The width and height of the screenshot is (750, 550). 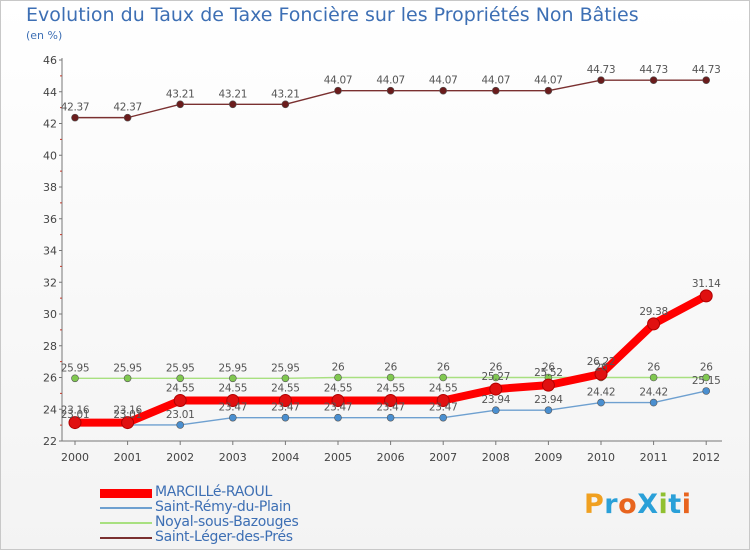 What do you see at coordinates (180, 457) in the screenshot?
I see `x-tick-label: 2002` at bounding box center [180, 457].